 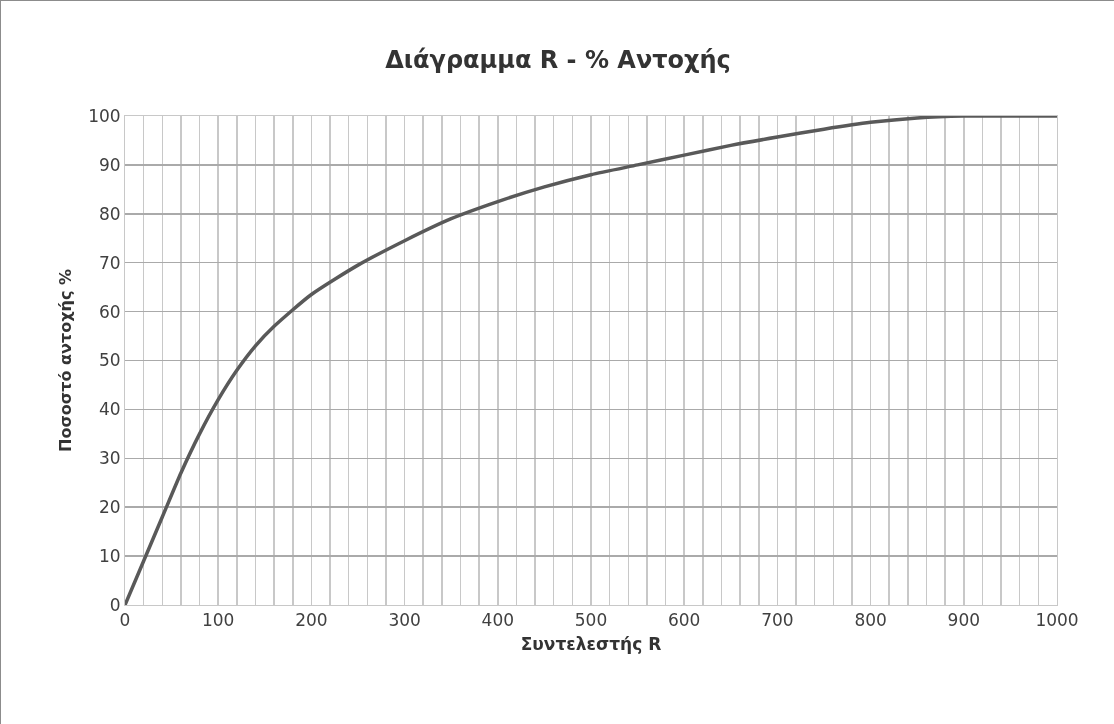 What do you see at coordinates (1057, 620) in the screenshot?
I see `x-tick-label: 1000` at bounding box center [1057, 620].